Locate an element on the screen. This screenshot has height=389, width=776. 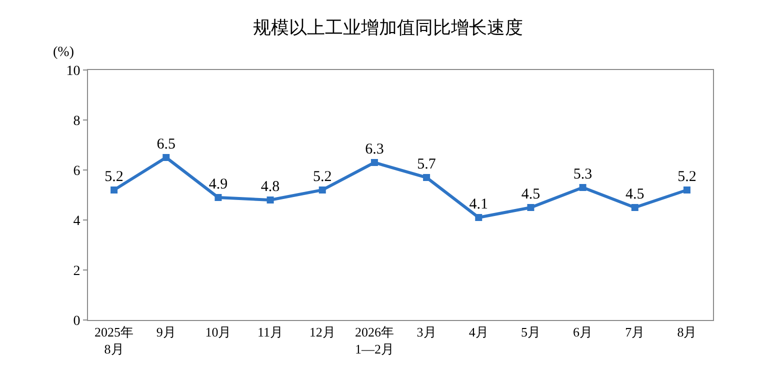
y-tick-label: 2 is located at coordinates (76, 271).